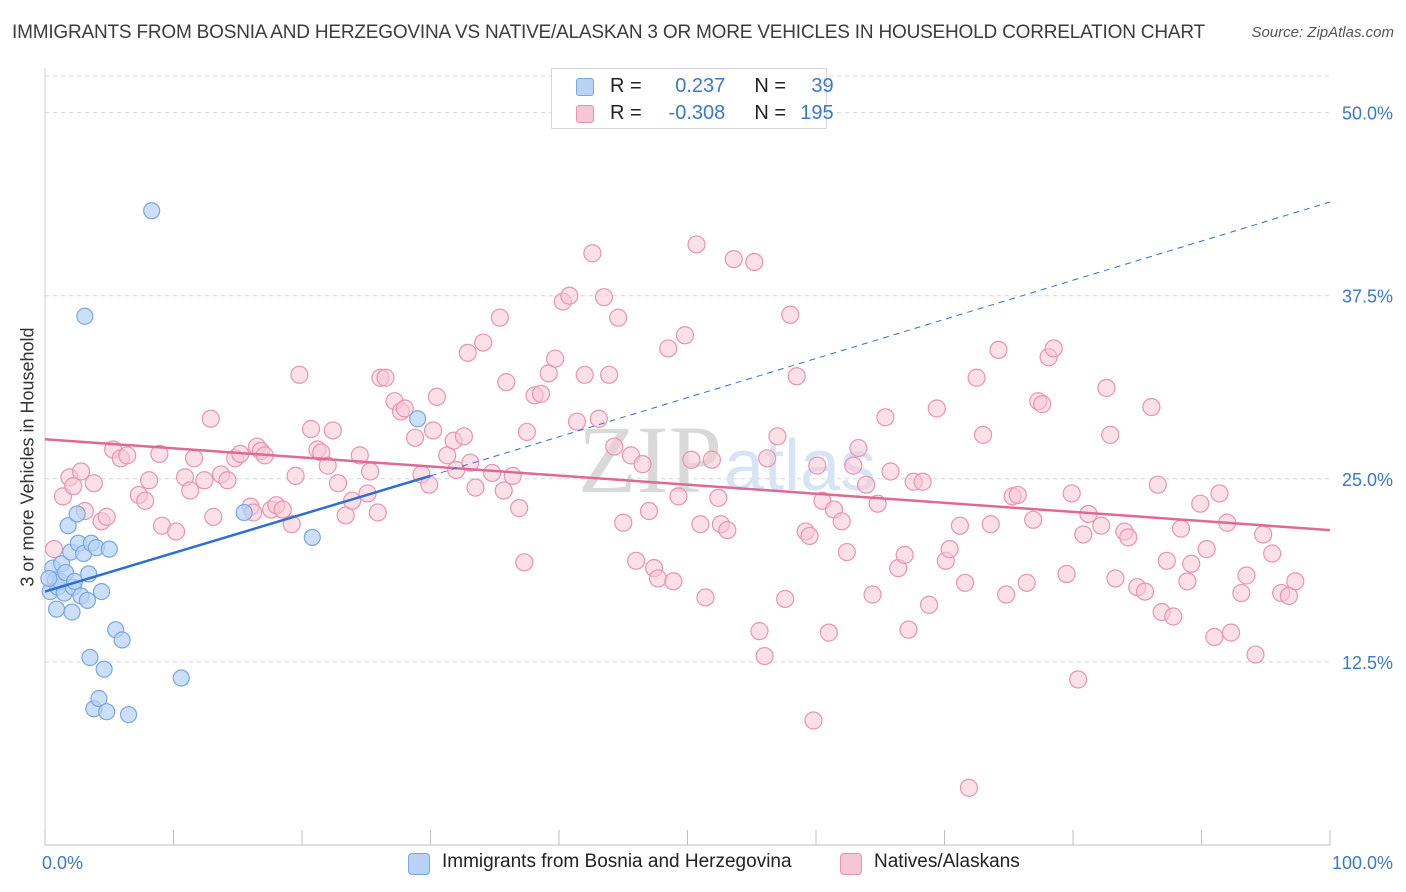 The width and height of the screenshot is (1406, 892). Describe the element at coordinates (770, 86) in the screenshot. I see `legend-n-label: N =` at that location.